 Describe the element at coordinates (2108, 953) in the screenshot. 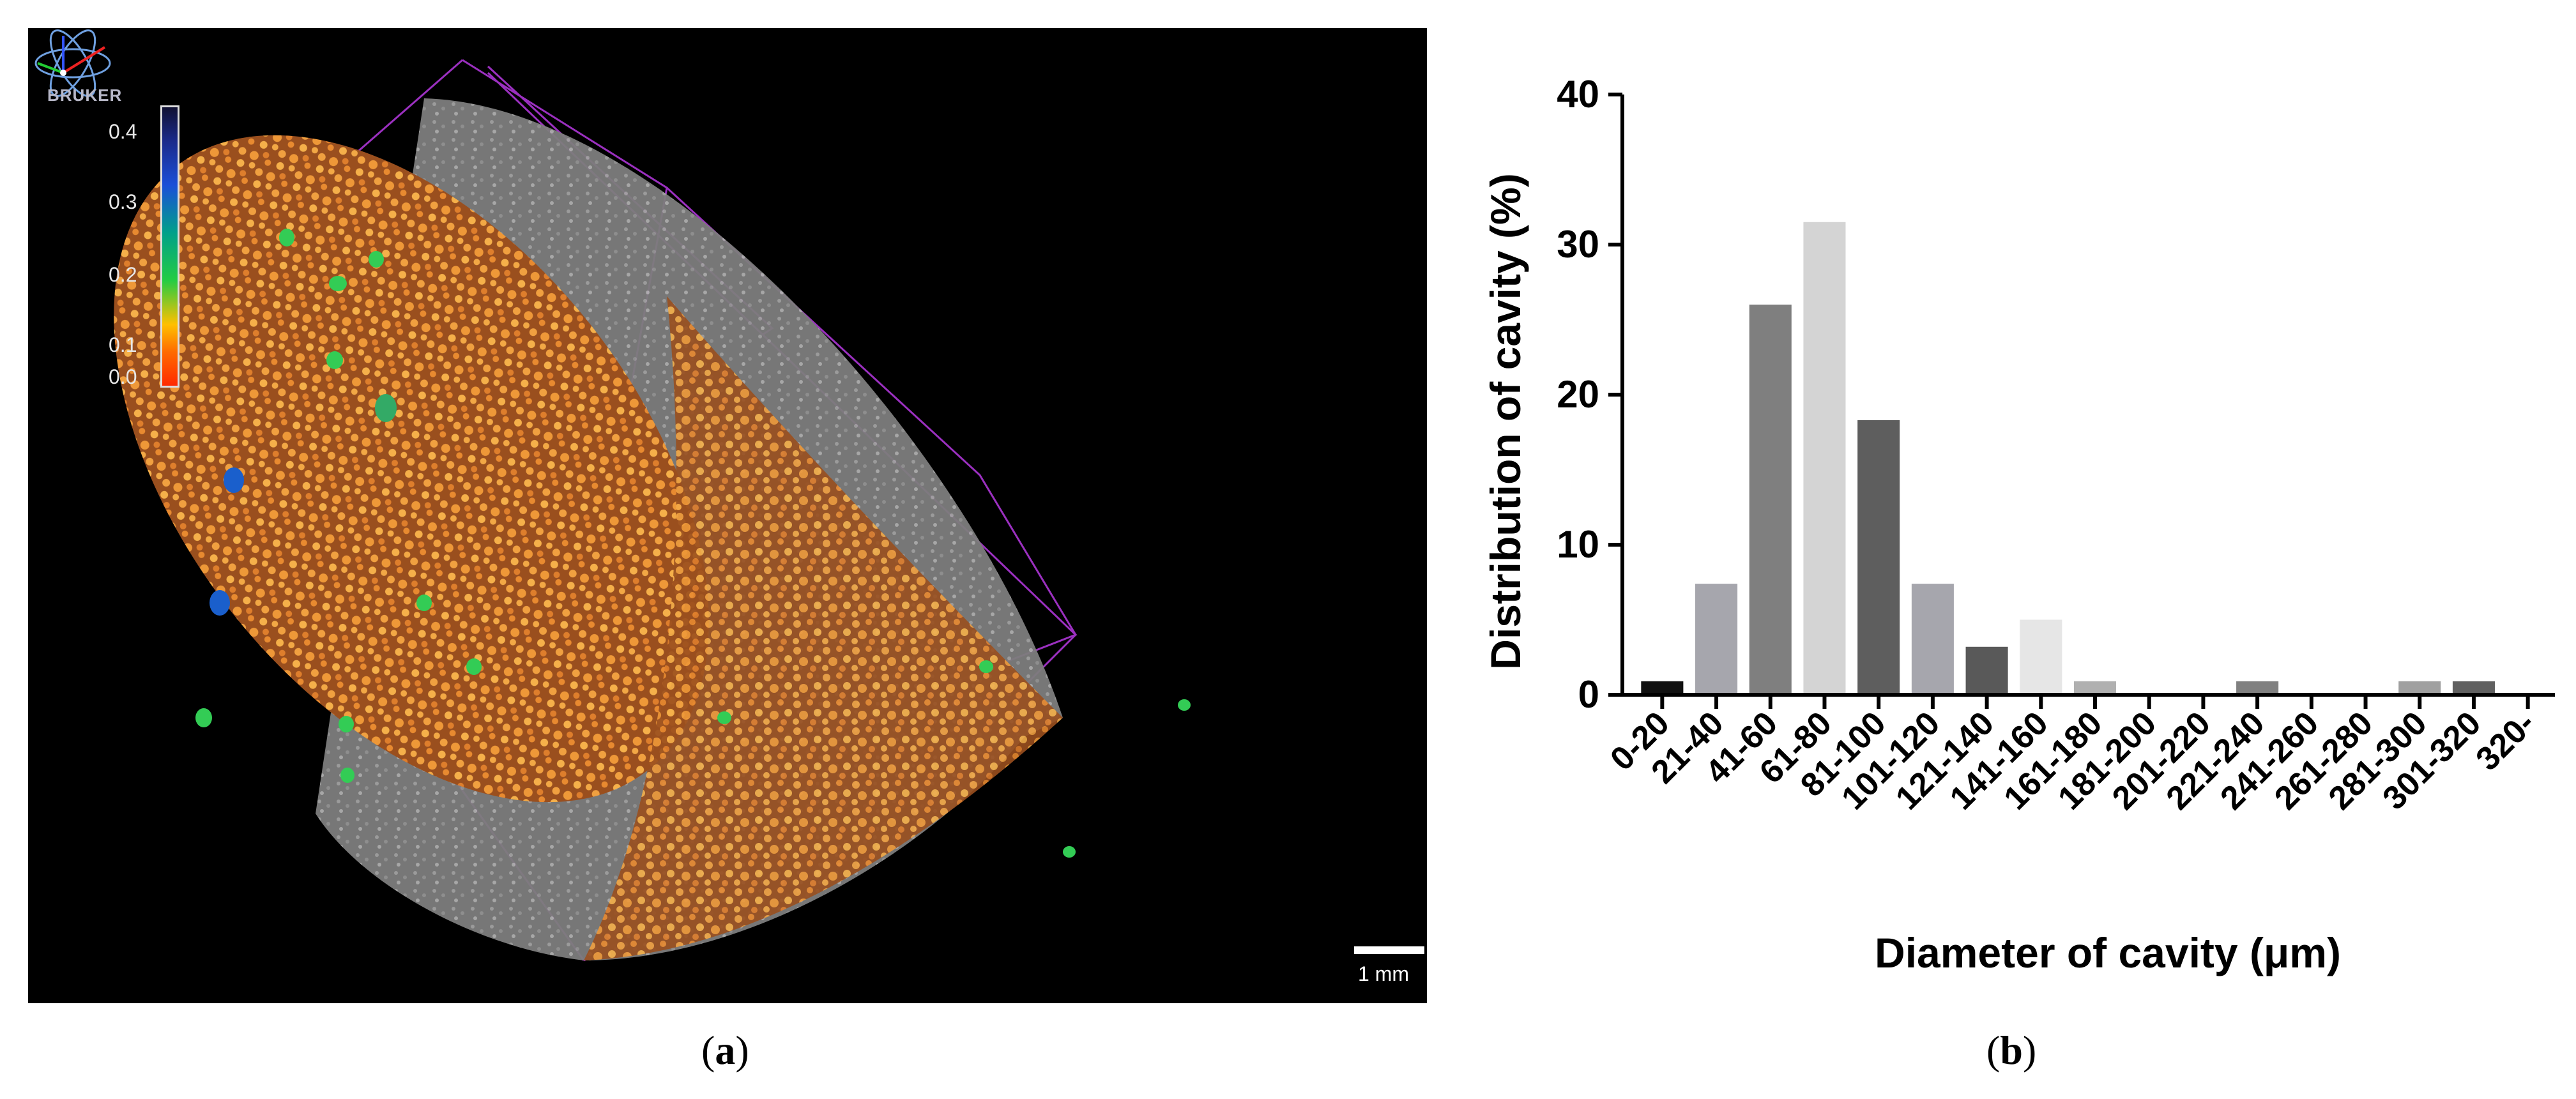

I see `x-axis-label: Diameter of cavity (μm)` at that location.